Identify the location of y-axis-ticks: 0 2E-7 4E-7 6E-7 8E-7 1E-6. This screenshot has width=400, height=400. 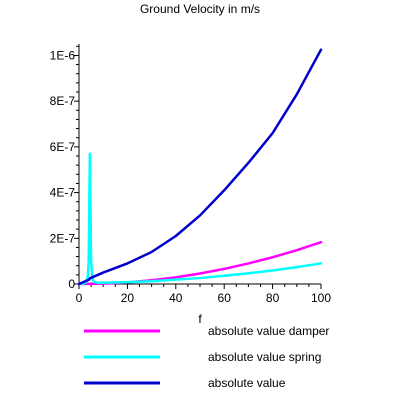
(64, 168).